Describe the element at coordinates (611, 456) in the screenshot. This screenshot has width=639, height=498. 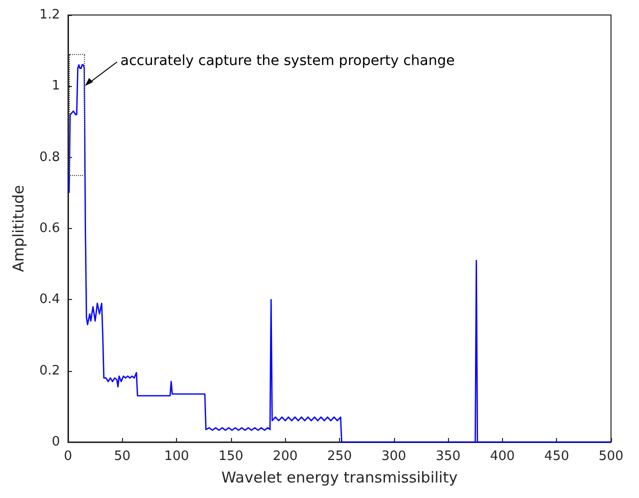
I see `x-tick-label: 500` at that location.